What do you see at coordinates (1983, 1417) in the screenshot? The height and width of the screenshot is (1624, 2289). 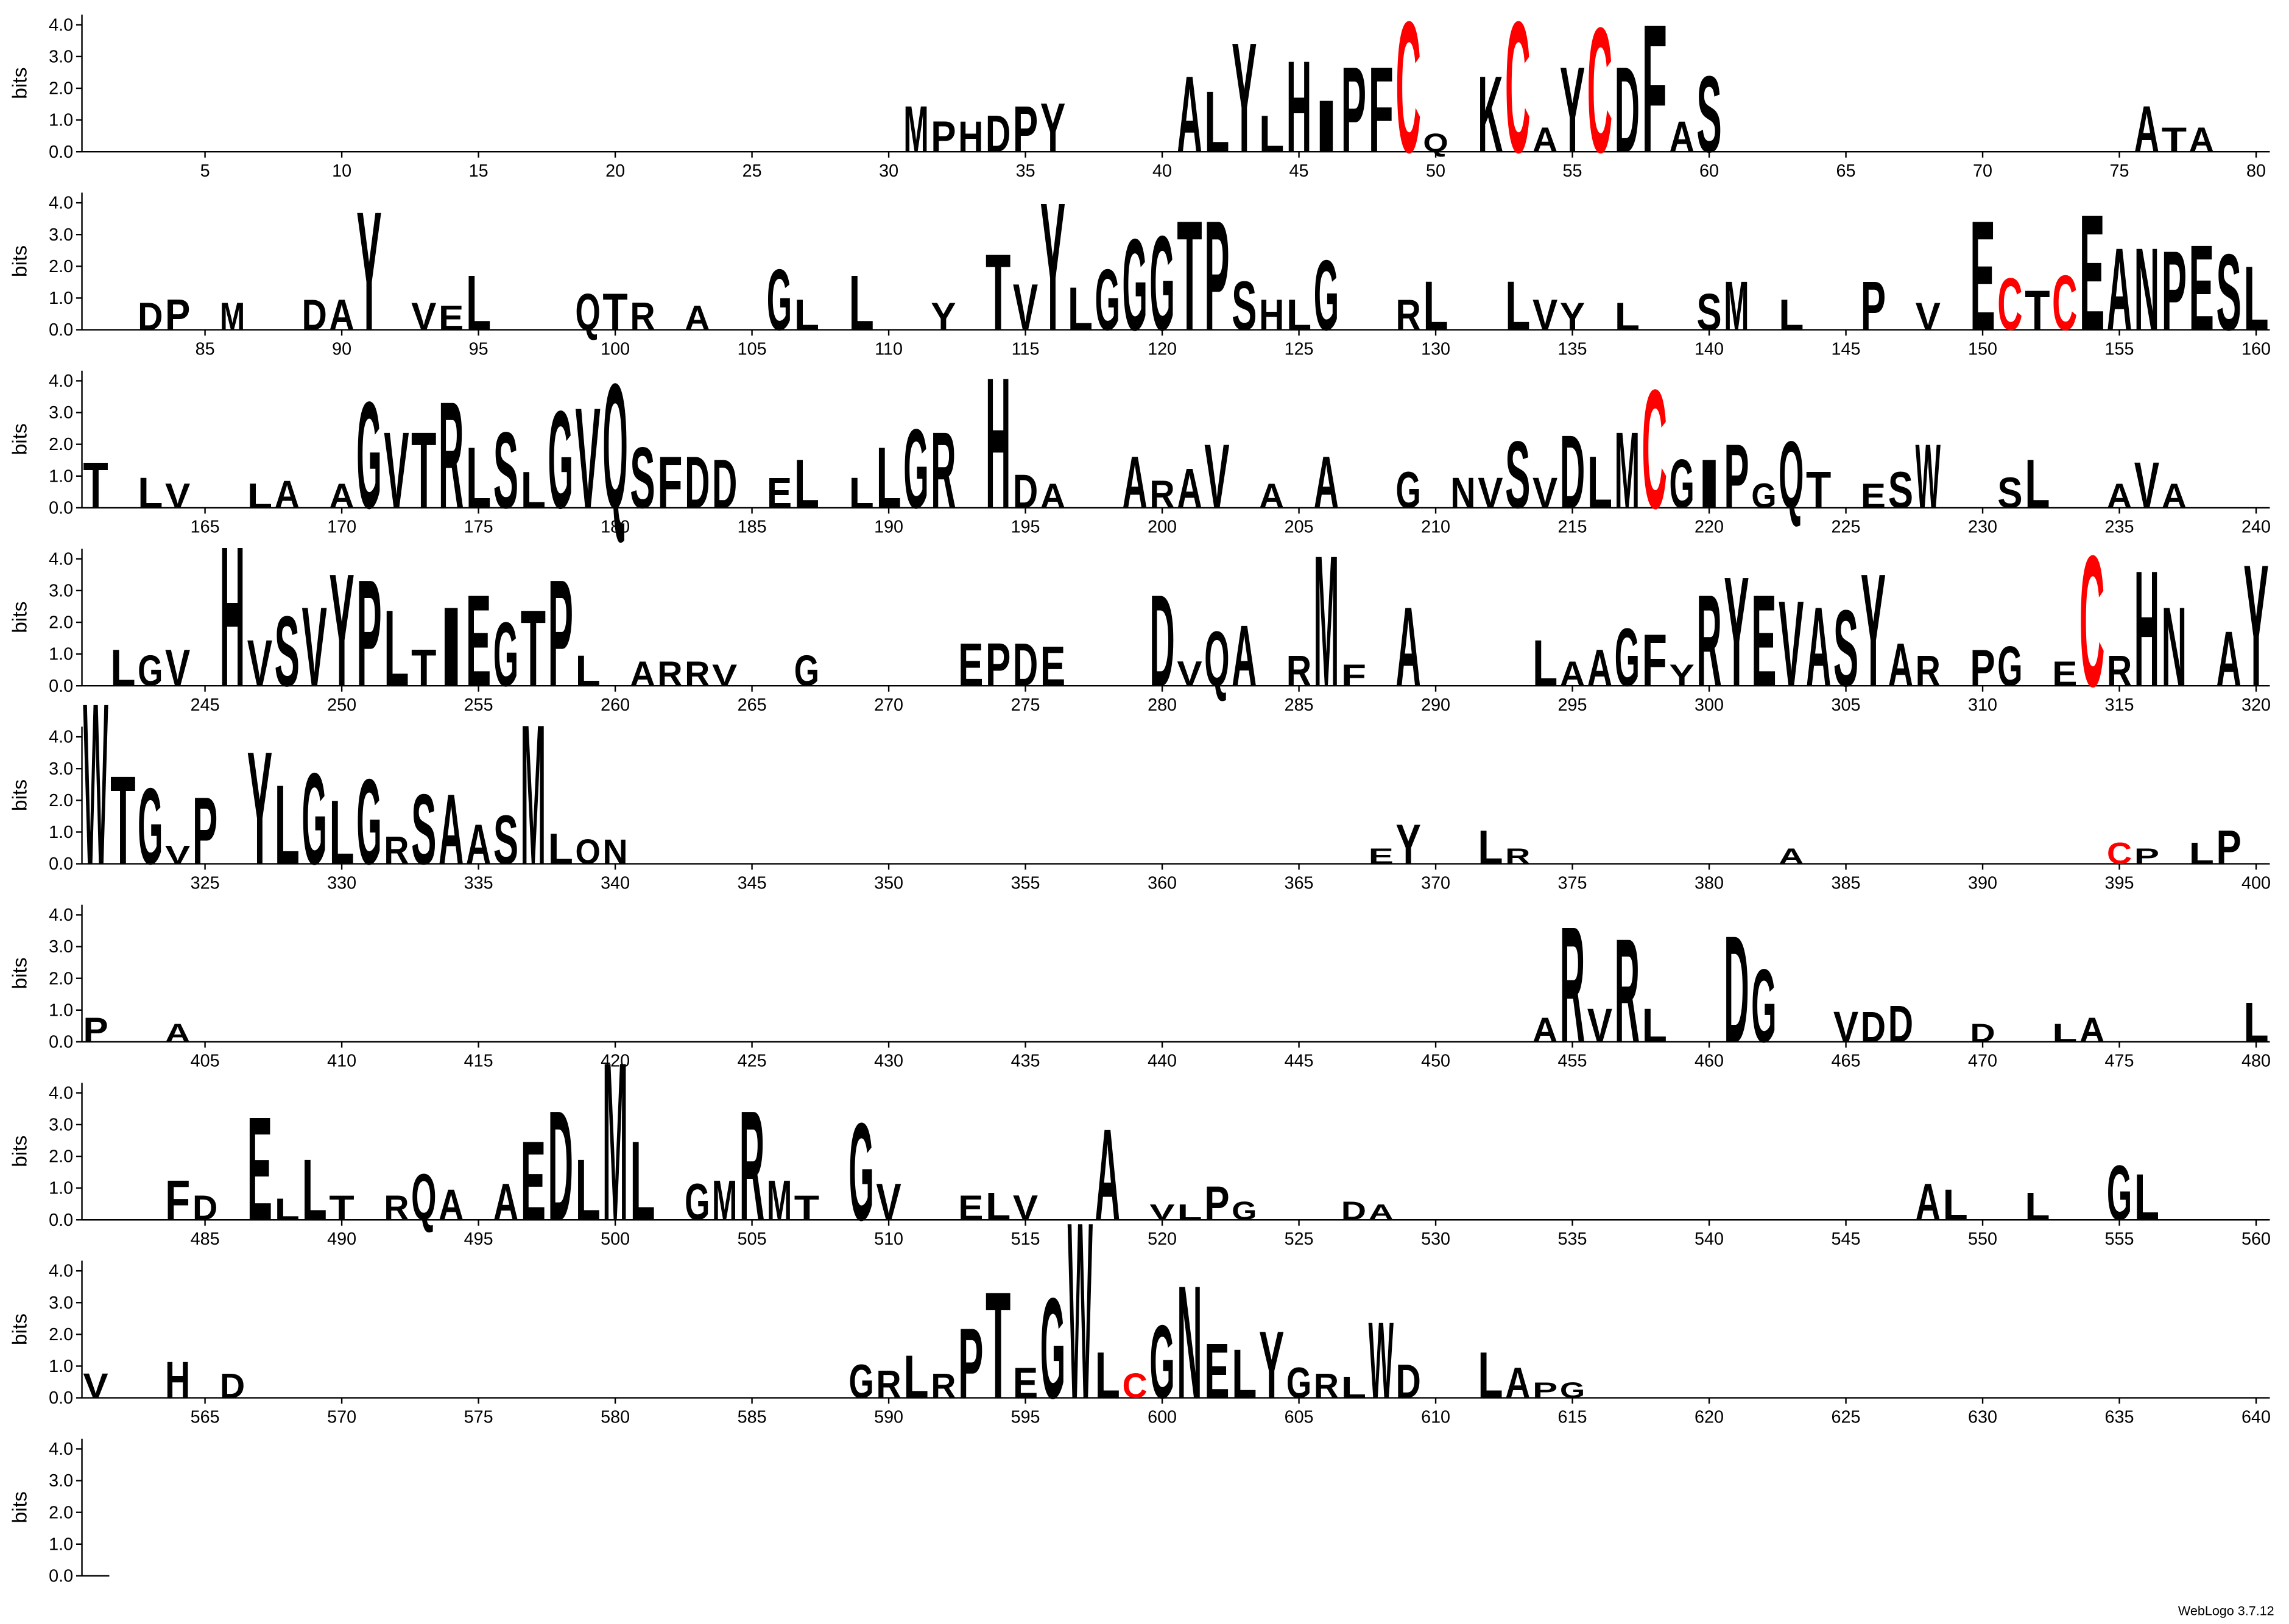 I see `x-tick-label: 630` at bounding box center [1983, 1417].